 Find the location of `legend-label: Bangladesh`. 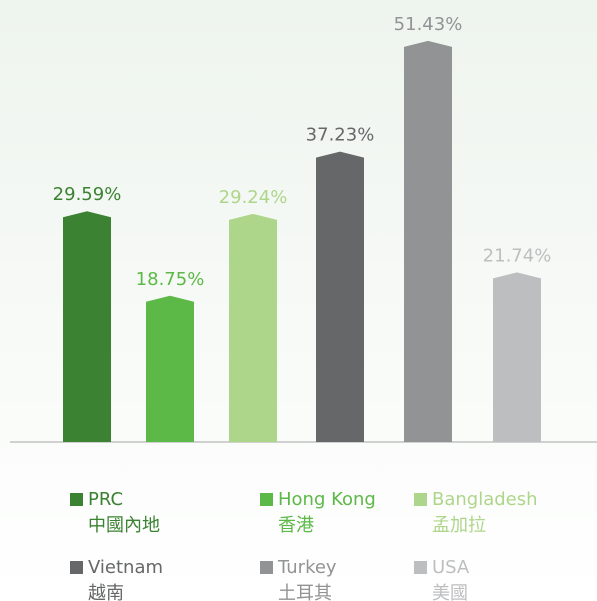

legend-label: Bangladesh is located at coordinates (485, 499).